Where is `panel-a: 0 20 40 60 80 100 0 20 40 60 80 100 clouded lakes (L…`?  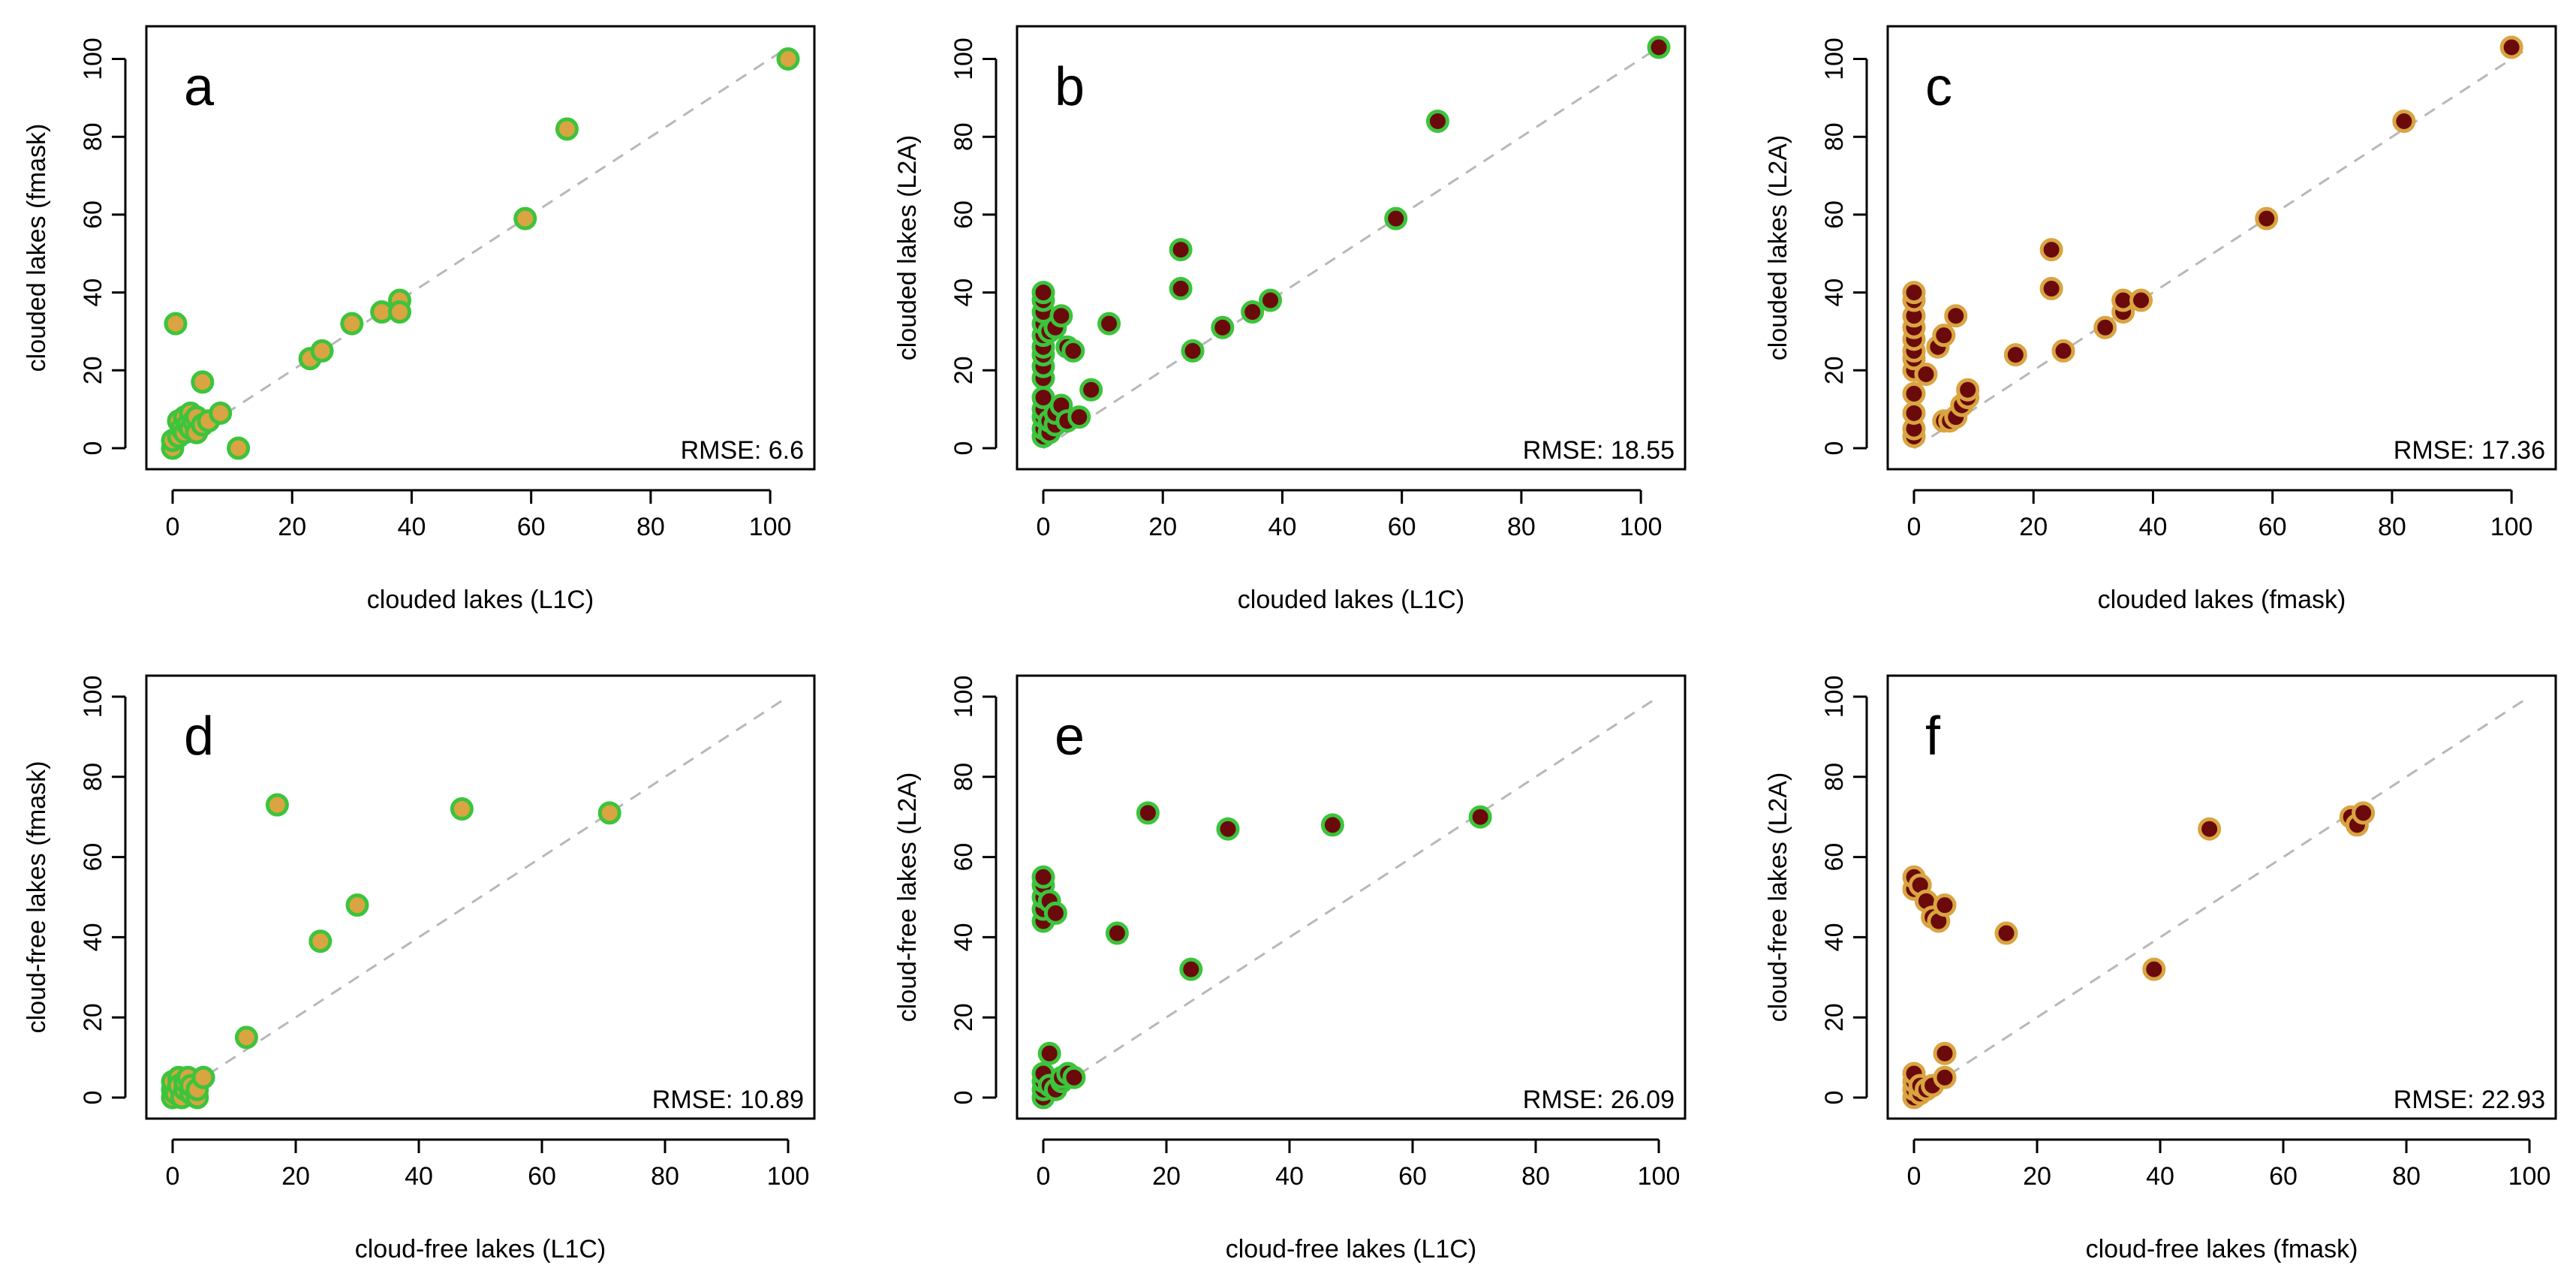
panel-a: 0 20 40 60 80 100 0 20 40 60 80 100 clouded lakes (L… is located at coordinates (420, 319).